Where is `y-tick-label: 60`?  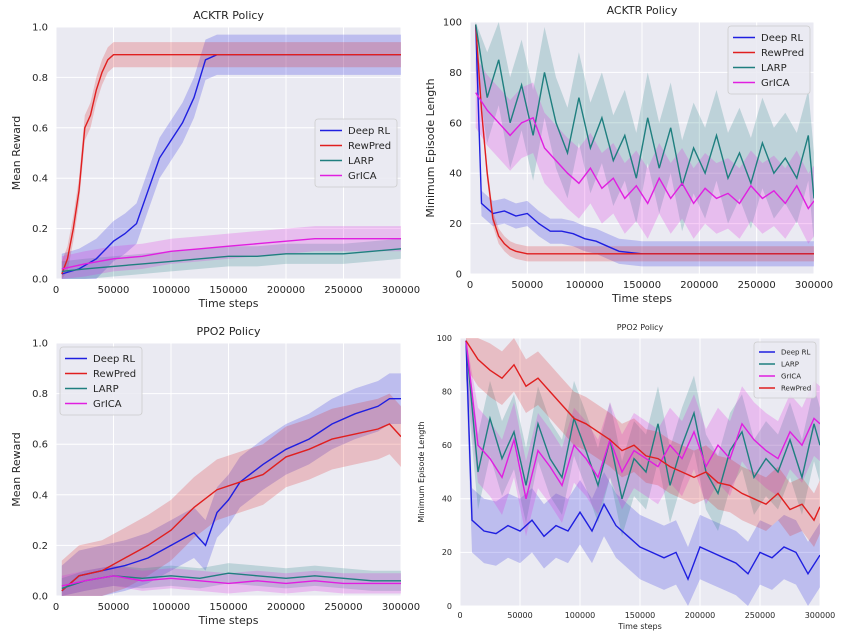
y-tick-label: 60 is located at coordinates (455, 123).